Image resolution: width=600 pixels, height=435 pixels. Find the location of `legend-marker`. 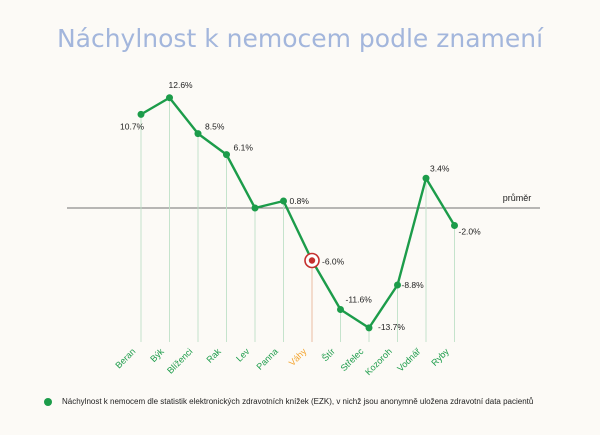

legend-marker is located at coordinates (48, 401).